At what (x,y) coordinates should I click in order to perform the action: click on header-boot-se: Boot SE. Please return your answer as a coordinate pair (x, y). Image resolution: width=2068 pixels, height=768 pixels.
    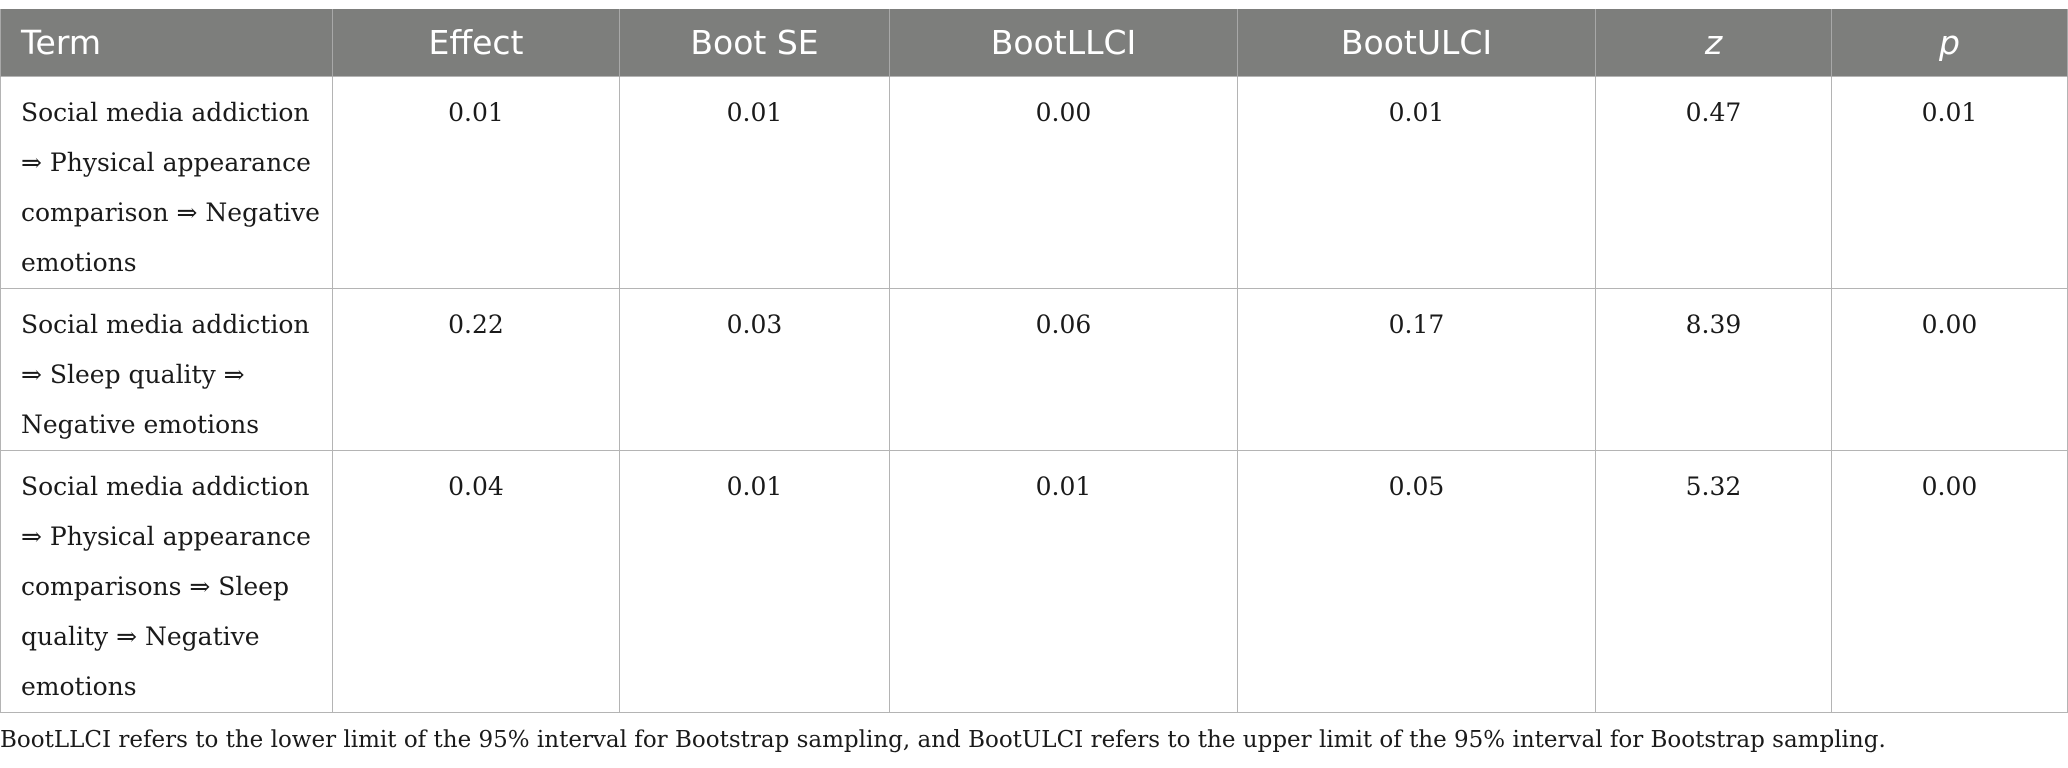
    Looking at the image, I should click on (754, 43).